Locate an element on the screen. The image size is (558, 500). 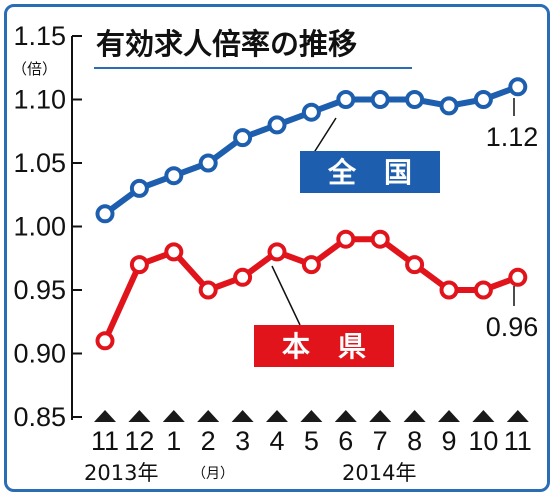
x-tick-label: 2 is located at coordinates (208, 441).